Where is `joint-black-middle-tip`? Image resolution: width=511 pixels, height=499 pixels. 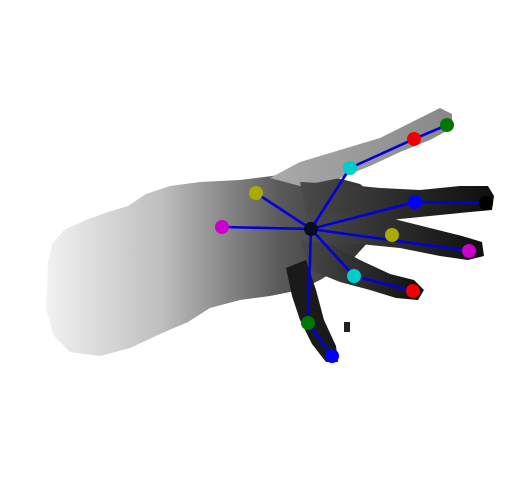
joint-black-middle-tip is located at coordinates (486, 203).